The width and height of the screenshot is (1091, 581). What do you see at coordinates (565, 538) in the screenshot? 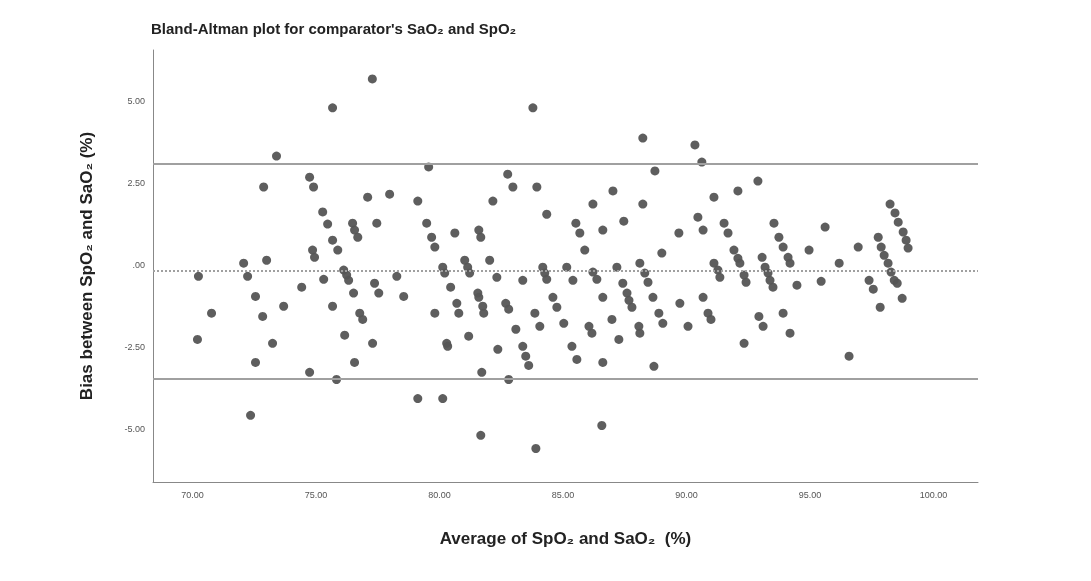
I see `x-axis-title: Average of SpO₂ and SaO₂ (%)` at bounding box center [565, 538].